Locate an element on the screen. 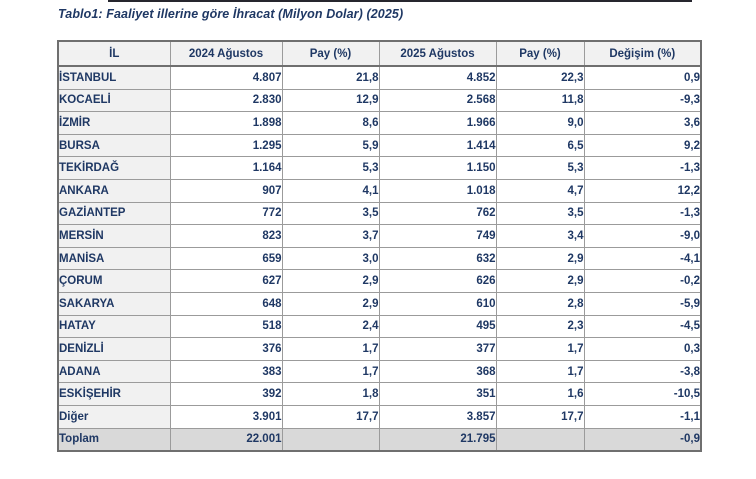 Image resolution: width=756 pixels, height=479 pixels. col-header-pay-2025: Pay (%) is located at coordinates (540, 53).